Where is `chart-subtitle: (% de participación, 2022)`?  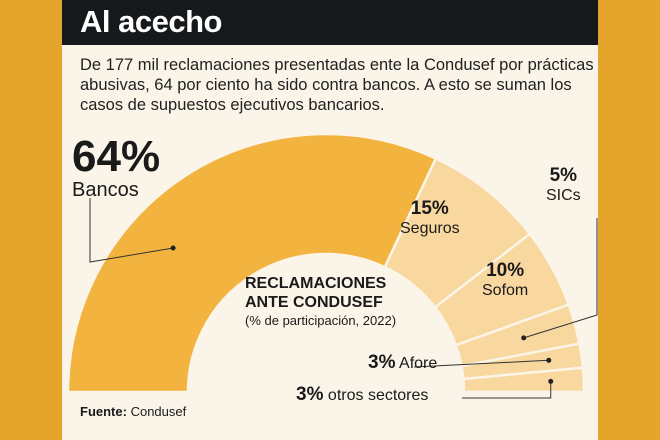
chart-subtitle: (% de participación, 2022) is located at coordinates (321, 320).